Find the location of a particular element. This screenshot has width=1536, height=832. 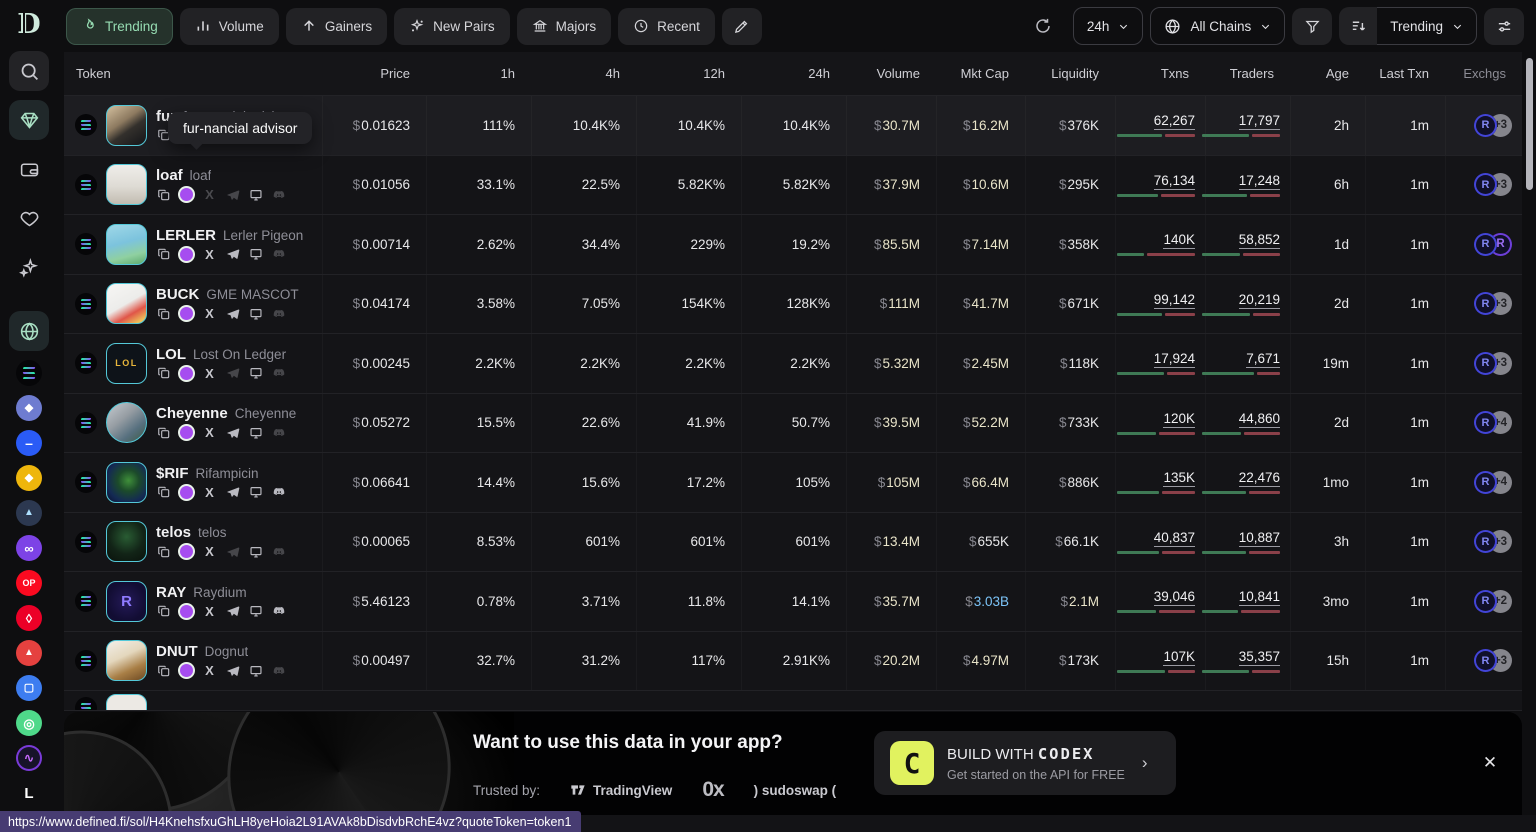

exchanges-cell: R R is located at coordinates (1483, 244).